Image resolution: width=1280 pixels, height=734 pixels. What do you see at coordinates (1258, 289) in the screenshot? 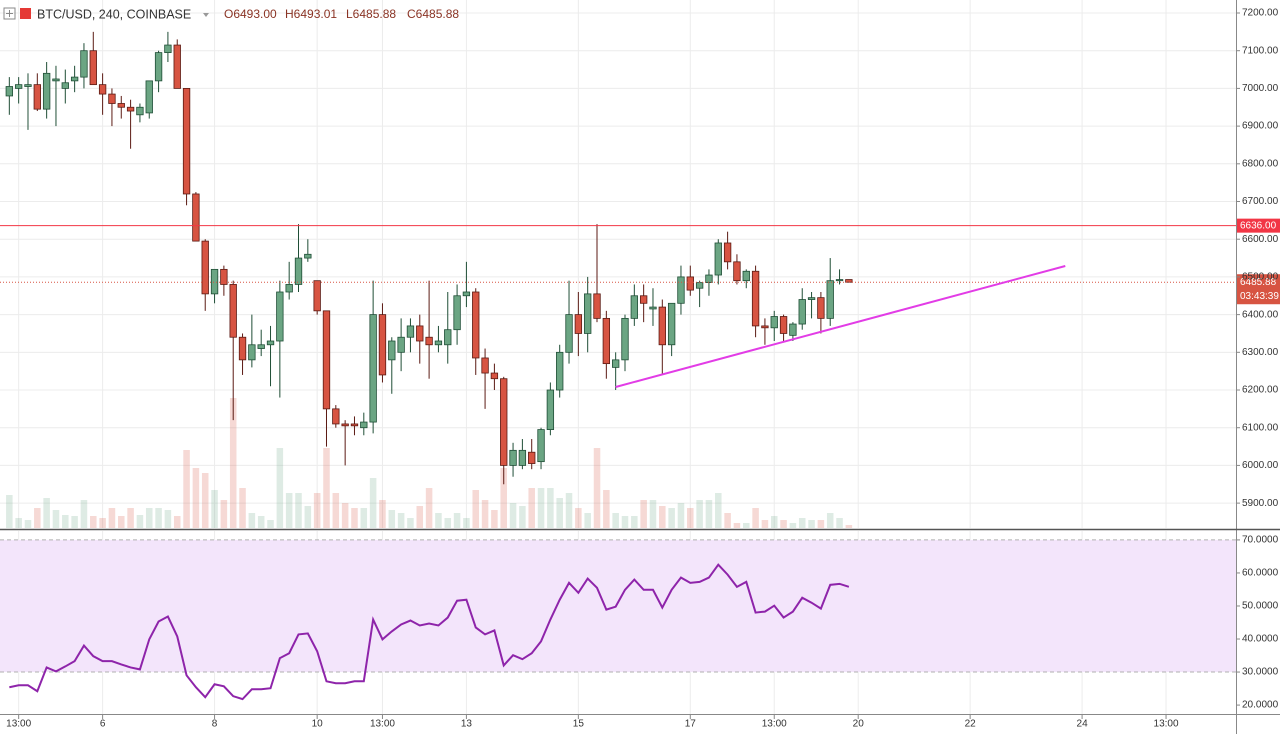
I see `last-price-box` at bounding box center [1258, 289].